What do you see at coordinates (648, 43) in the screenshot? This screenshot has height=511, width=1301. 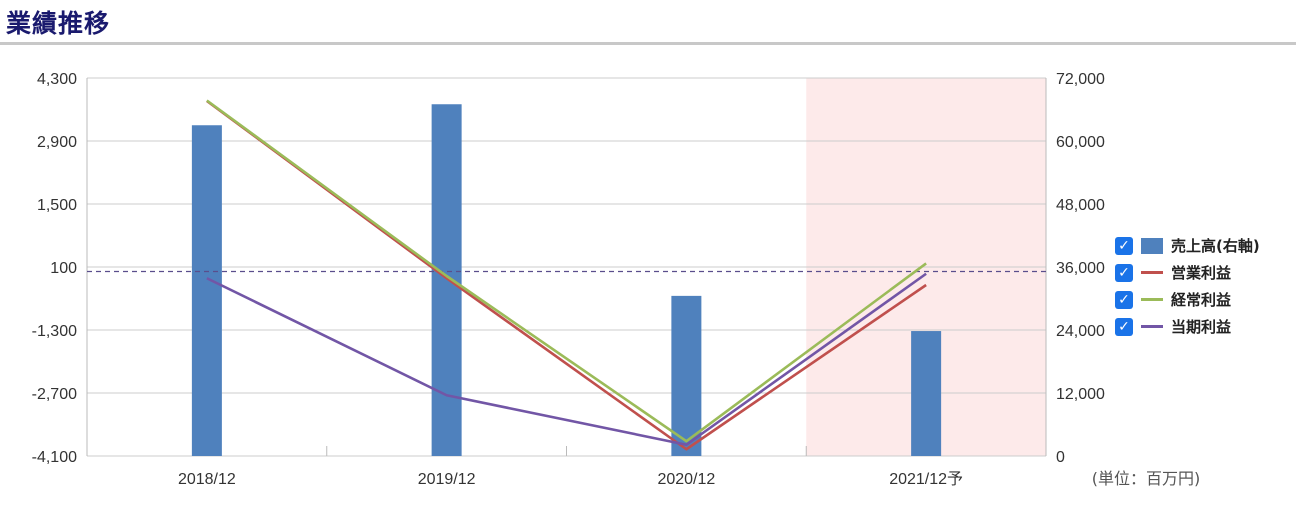 I see `title-divider` at bounding box center [648, 43].